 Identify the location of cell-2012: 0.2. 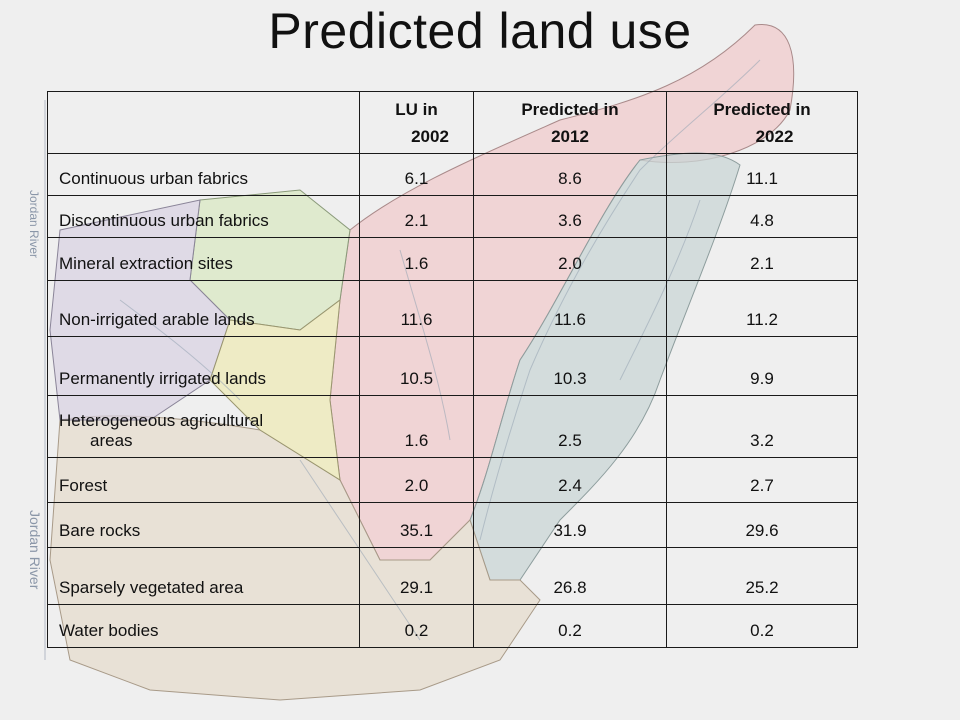
(570, 626).